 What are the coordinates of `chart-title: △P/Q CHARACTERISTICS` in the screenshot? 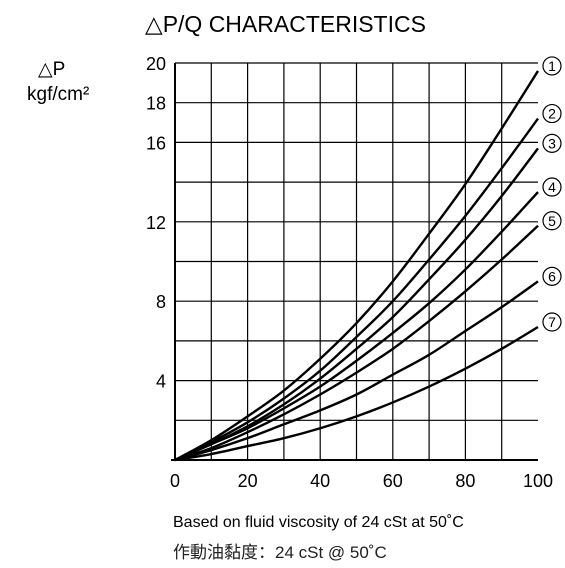 It's located at (285, 24).